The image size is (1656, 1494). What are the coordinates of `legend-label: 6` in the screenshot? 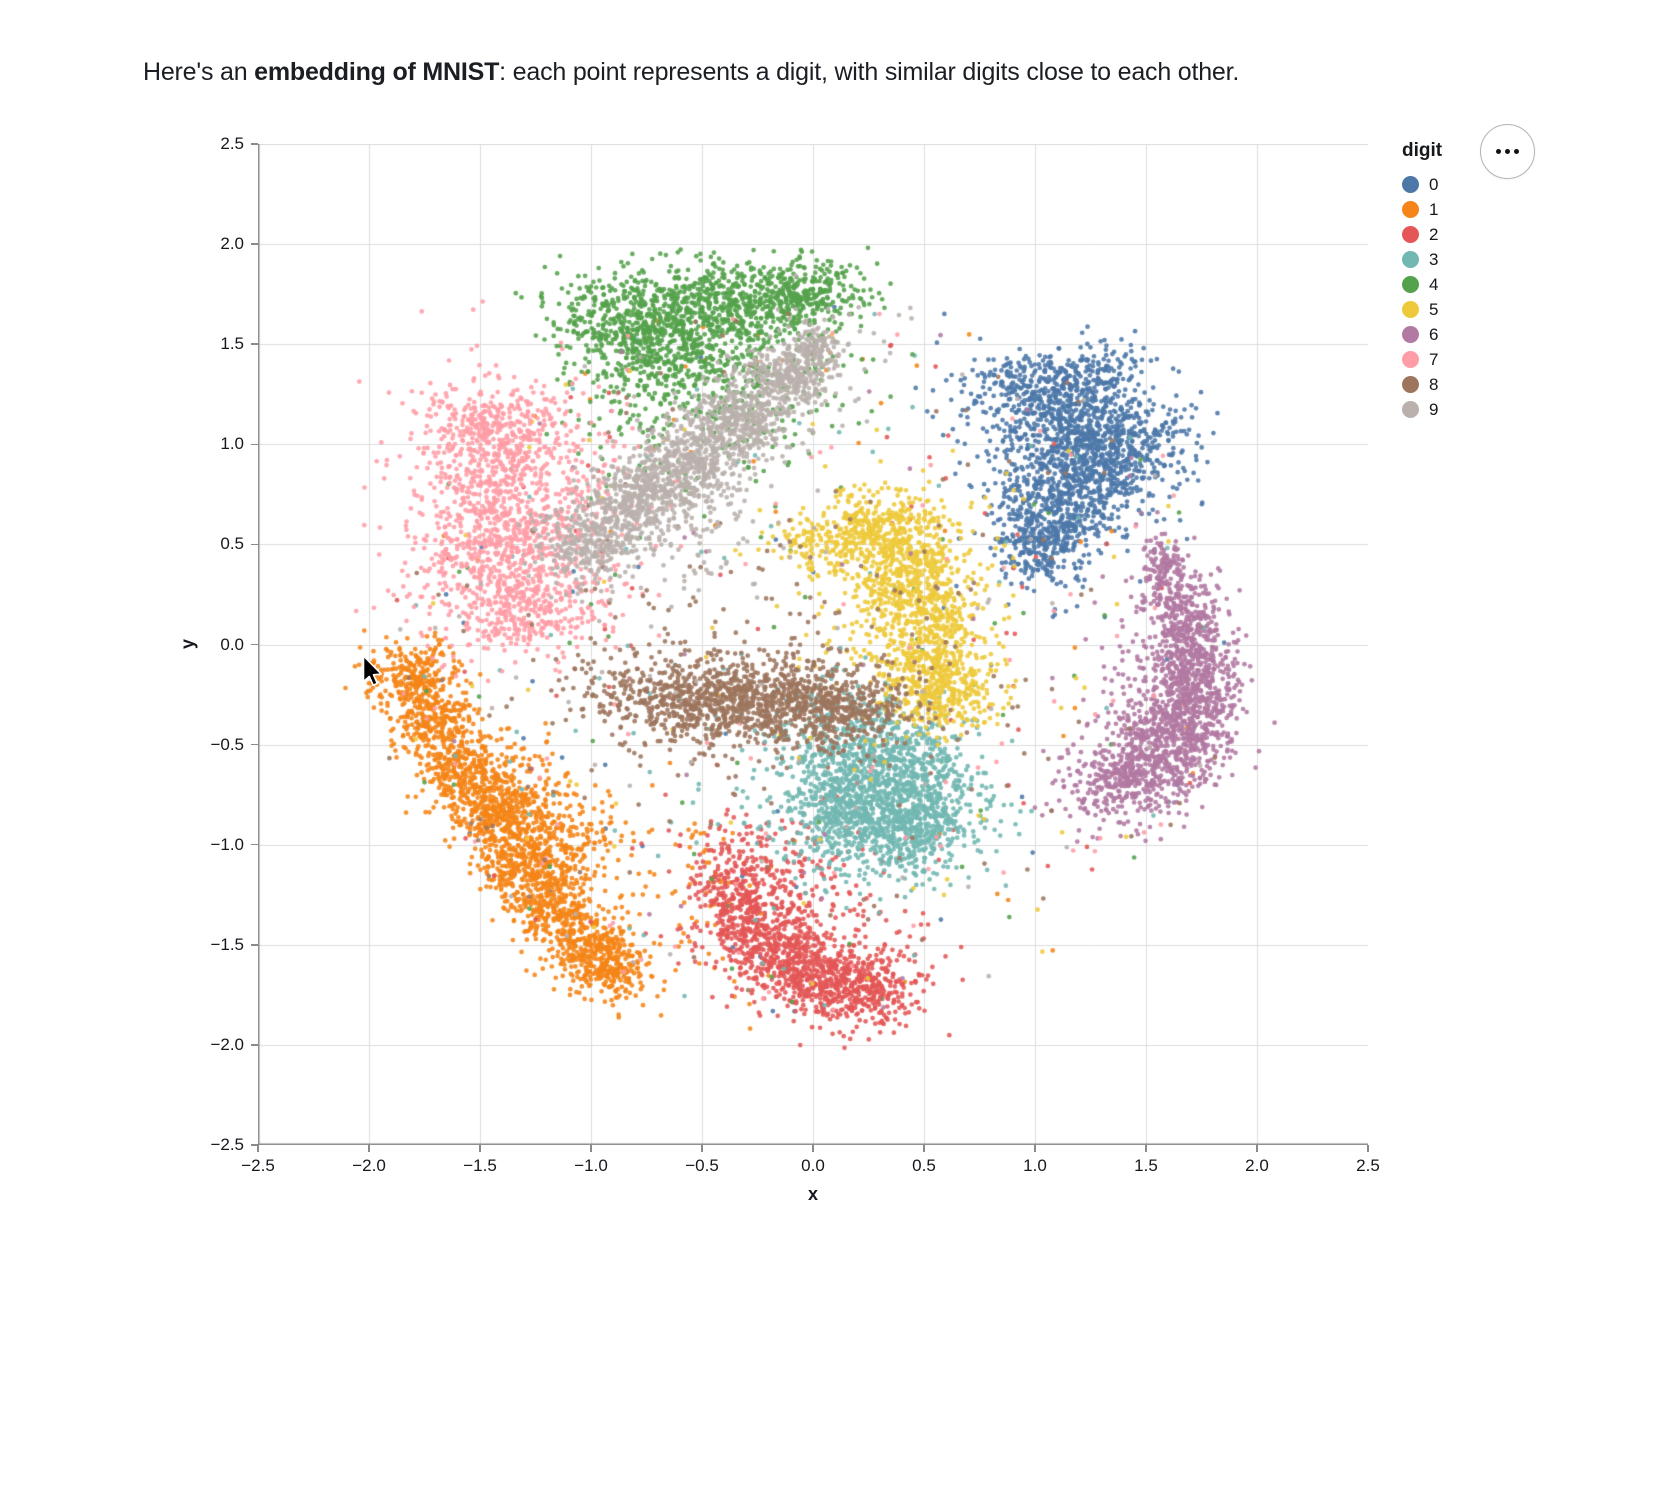 It's located at (1434, 334).